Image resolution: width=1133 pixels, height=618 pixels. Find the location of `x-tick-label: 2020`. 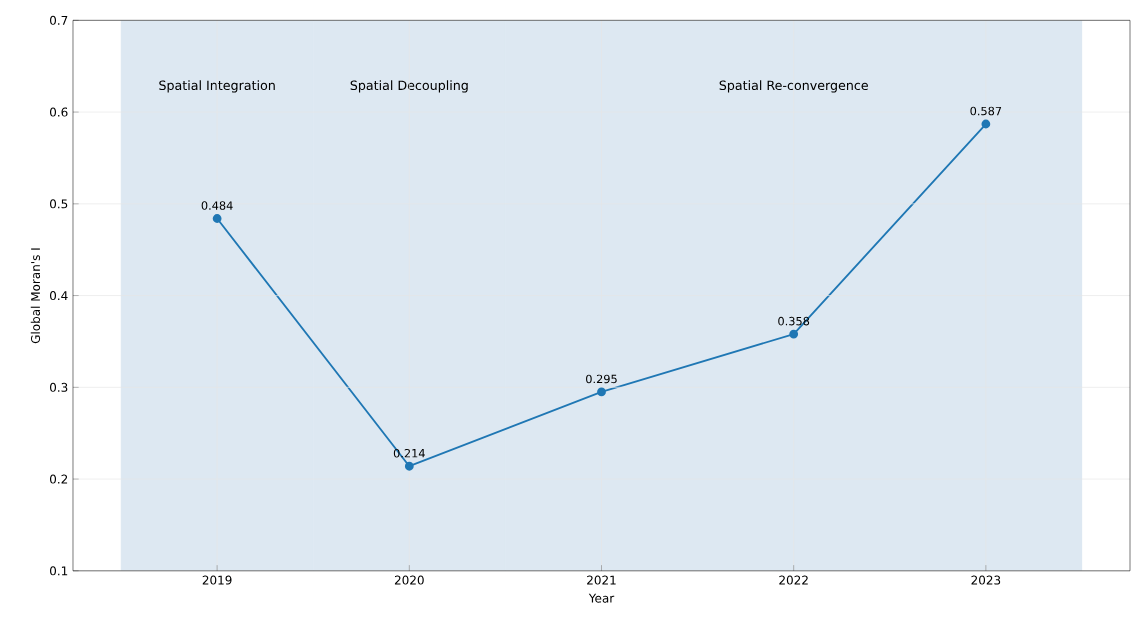

x-tick-label: 2020 is located at coordinates (409, 580).